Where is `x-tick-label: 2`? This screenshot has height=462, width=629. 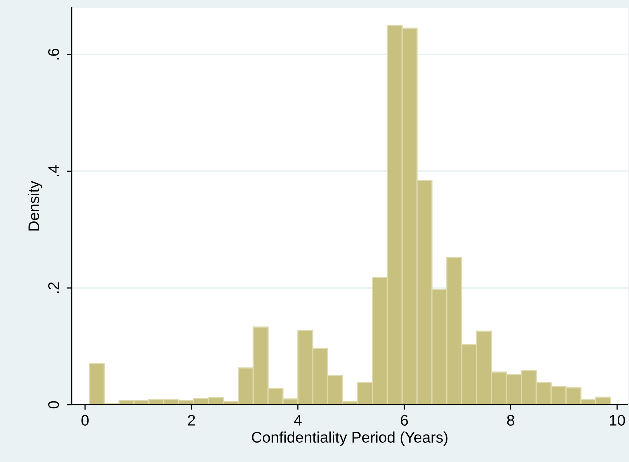 x-tick-label: 2 is located at coordinates (192, 420).